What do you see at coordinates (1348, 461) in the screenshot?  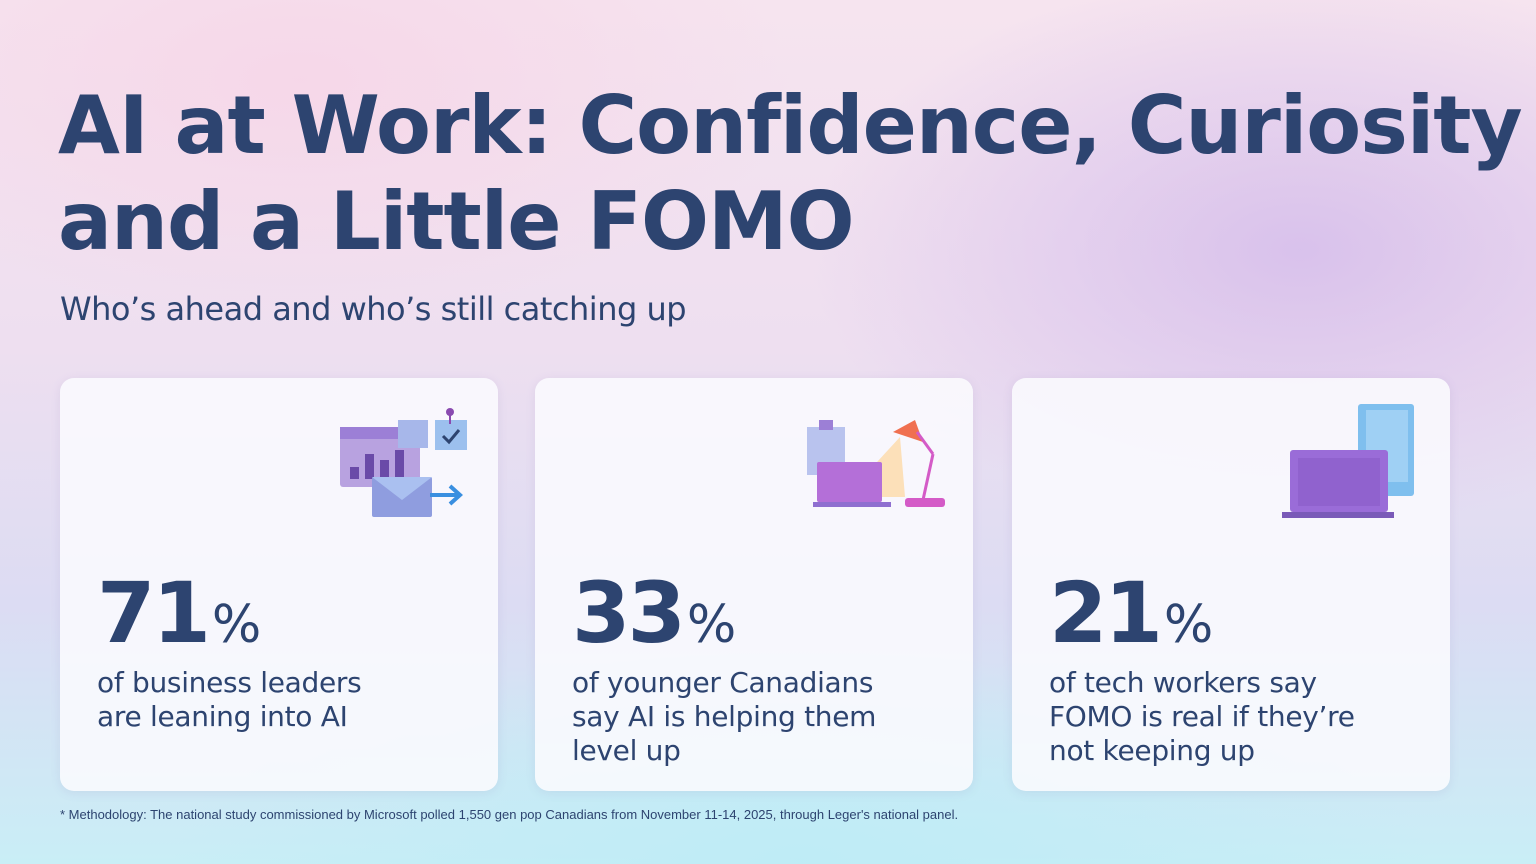 I see `laptop-tablet-icon` at bounding box center [1348, 461].